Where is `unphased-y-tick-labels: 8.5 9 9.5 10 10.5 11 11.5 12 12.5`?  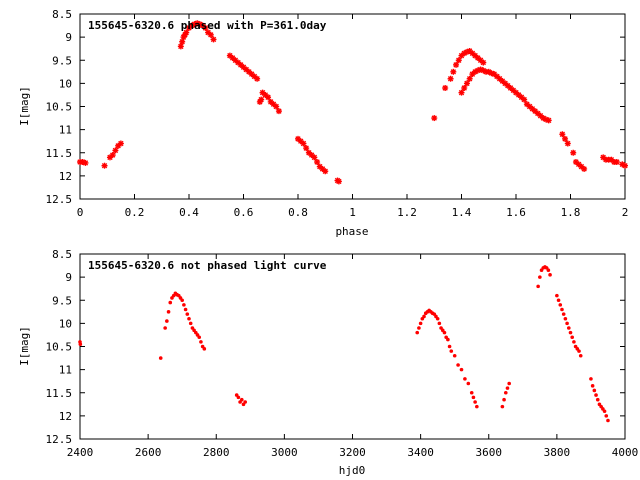 unphased-y-tick-labels: 8.5 9 9.5 10 10.5 11 11.5 12 12.5 is located at coordinates (59, 347).